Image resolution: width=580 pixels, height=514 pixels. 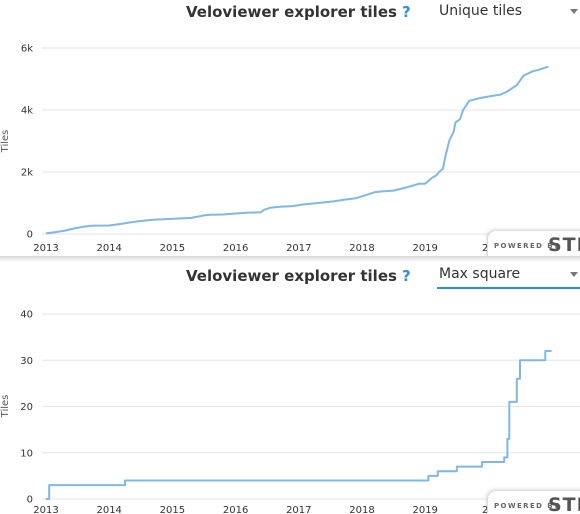 I want to click on y-tick-label: 6k, so click(x=27, y=49).